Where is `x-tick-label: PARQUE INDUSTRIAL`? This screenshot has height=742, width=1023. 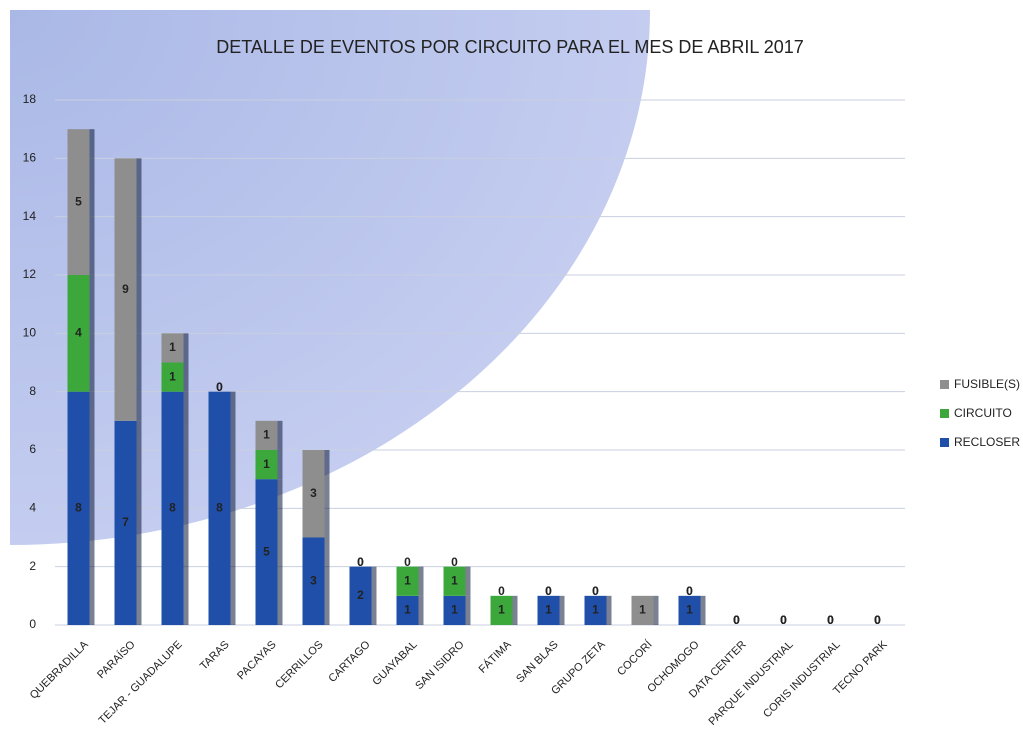
x-tick-label: PARQUE INDUSTRIAL is located at coordinates (751, 683).